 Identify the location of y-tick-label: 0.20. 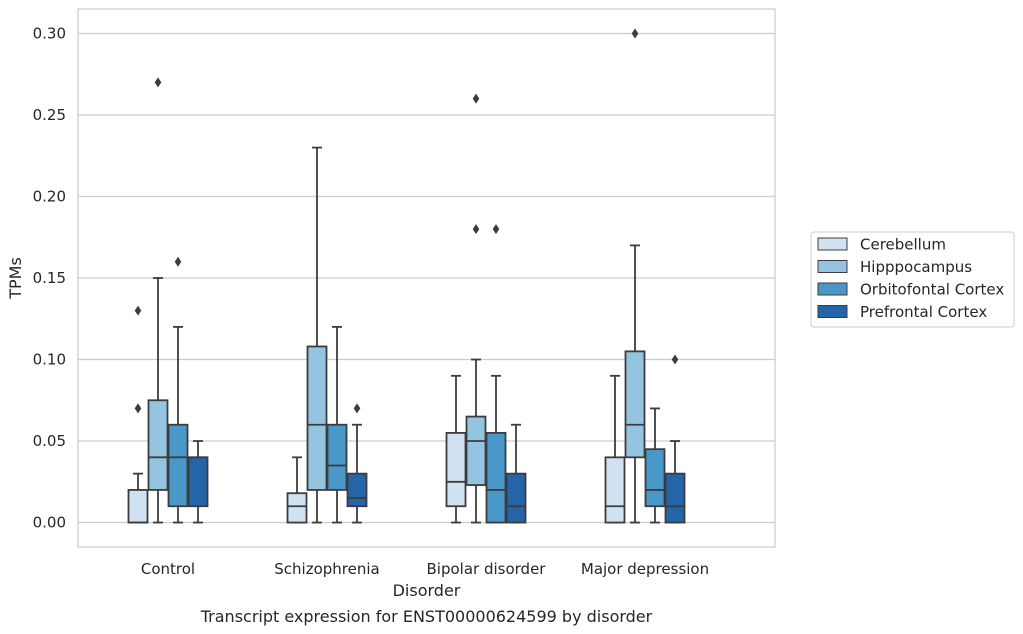
(49, 196).